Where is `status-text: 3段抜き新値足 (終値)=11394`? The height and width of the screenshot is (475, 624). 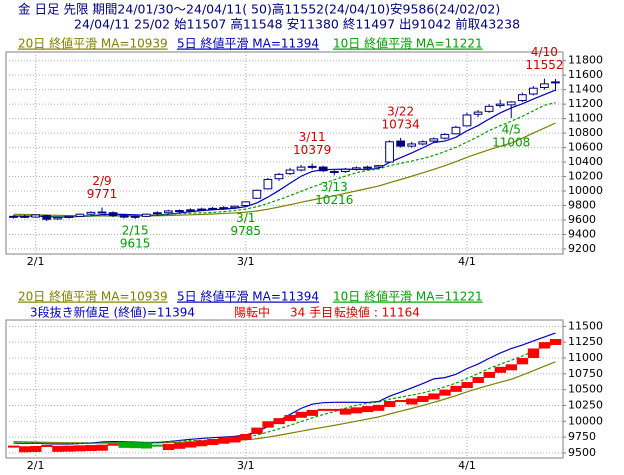 status-text: 3段抜き新値足 (終値)=11394 is located at coordinates (112, 312).